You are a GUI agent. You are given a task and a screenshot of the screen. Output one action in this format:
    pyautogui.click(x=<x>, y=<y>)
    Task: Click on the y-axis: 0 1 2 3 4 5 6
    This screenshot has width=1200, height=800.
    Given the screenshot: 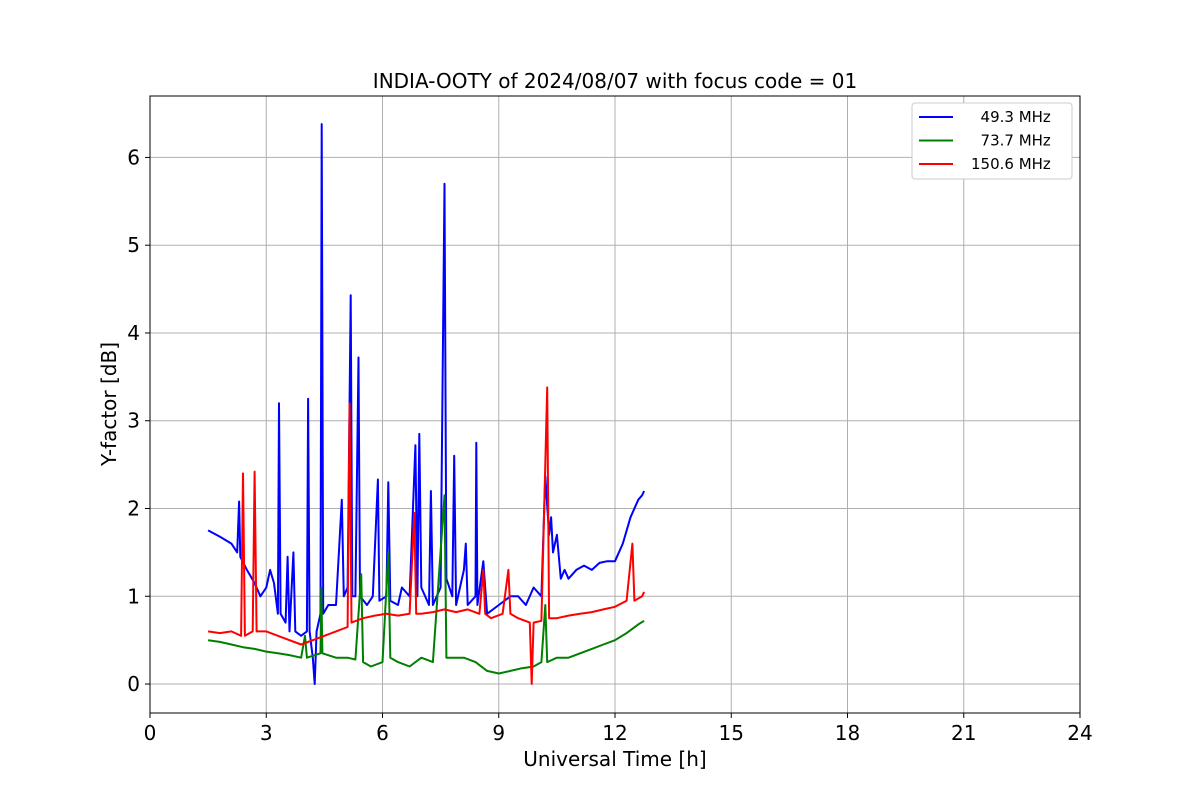 What is the action you would take?
    pyautogui.click(x=138, y=420)
    